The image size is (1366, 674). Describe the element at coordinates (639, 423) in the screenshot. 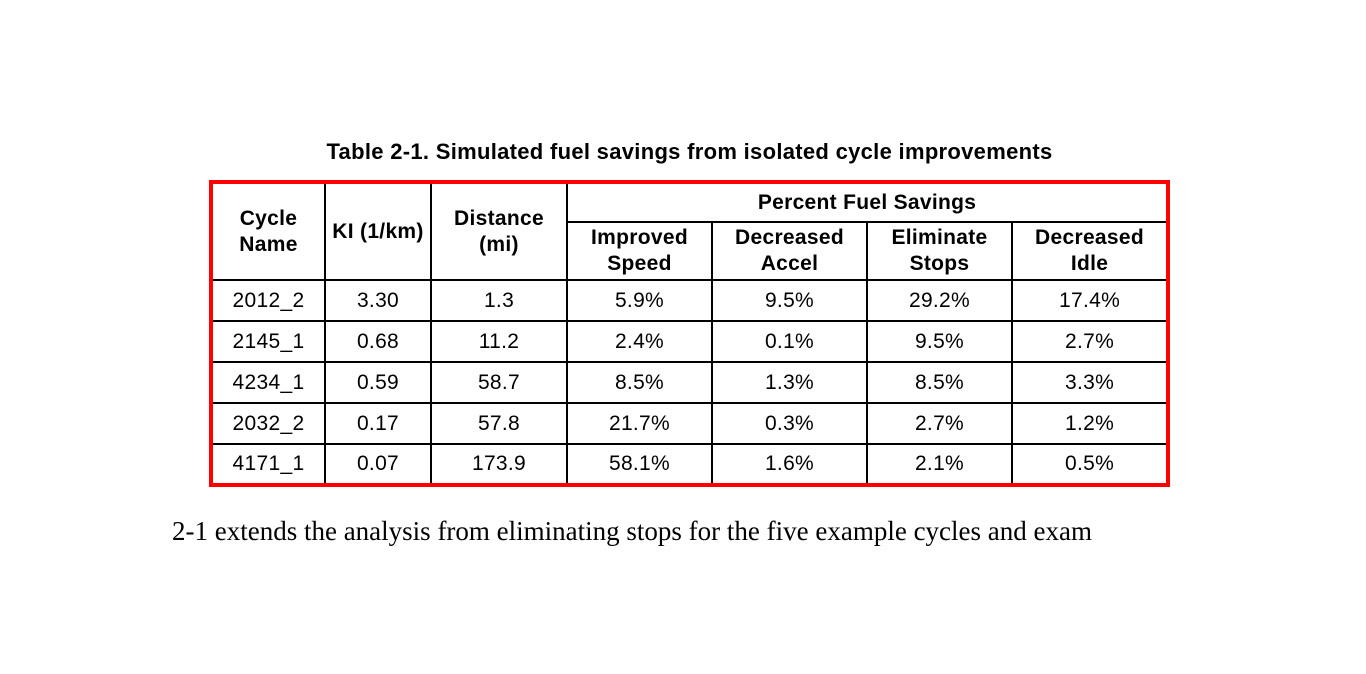

I see `cell-improved-speed: 21.7%` at that location.